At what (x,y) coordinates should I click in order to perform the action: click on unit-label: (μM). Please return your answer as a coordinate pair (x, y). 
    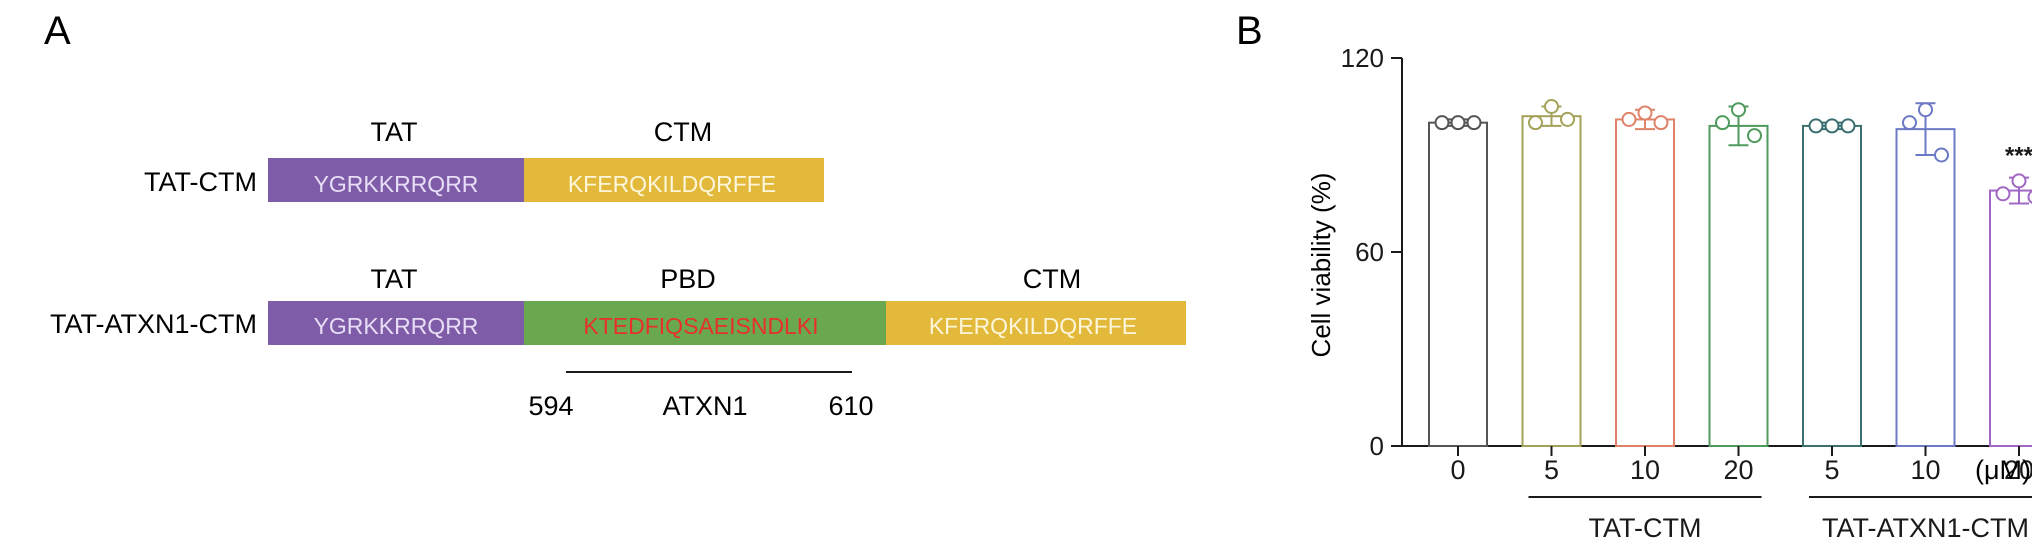
    Looking at the image, I should click on (2003, 470).